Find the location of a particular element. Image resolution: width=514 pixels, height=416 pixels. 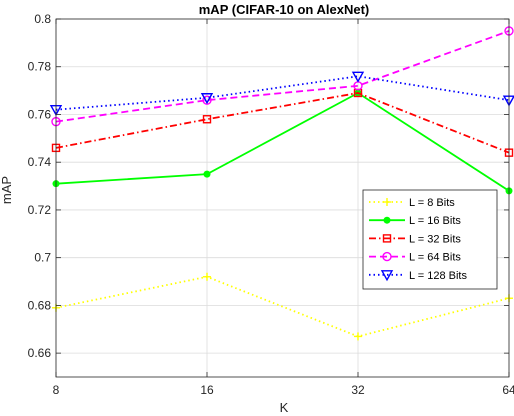

legend-label: L = 8 Bits is located at coordinates (432, 203).